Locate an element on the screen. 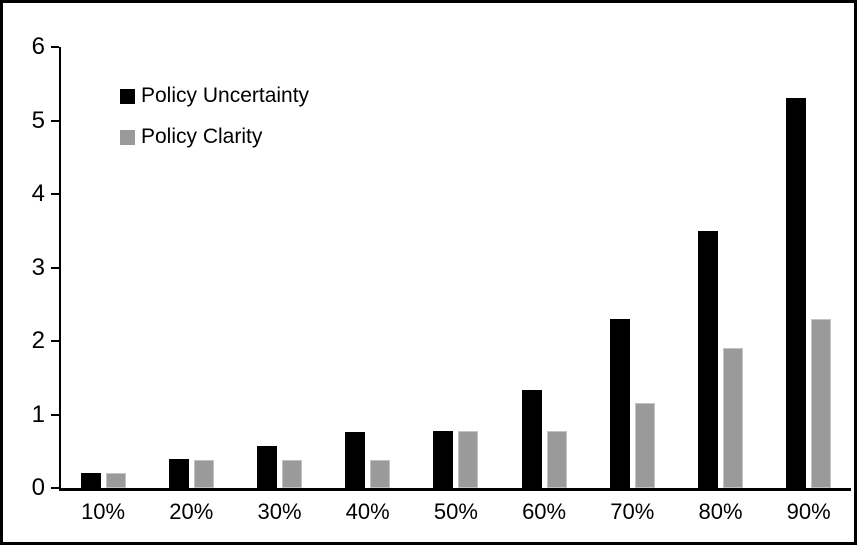  legend-label-policy-uncertainty: Policy Uncertainty is located at coordinates (225, 95).